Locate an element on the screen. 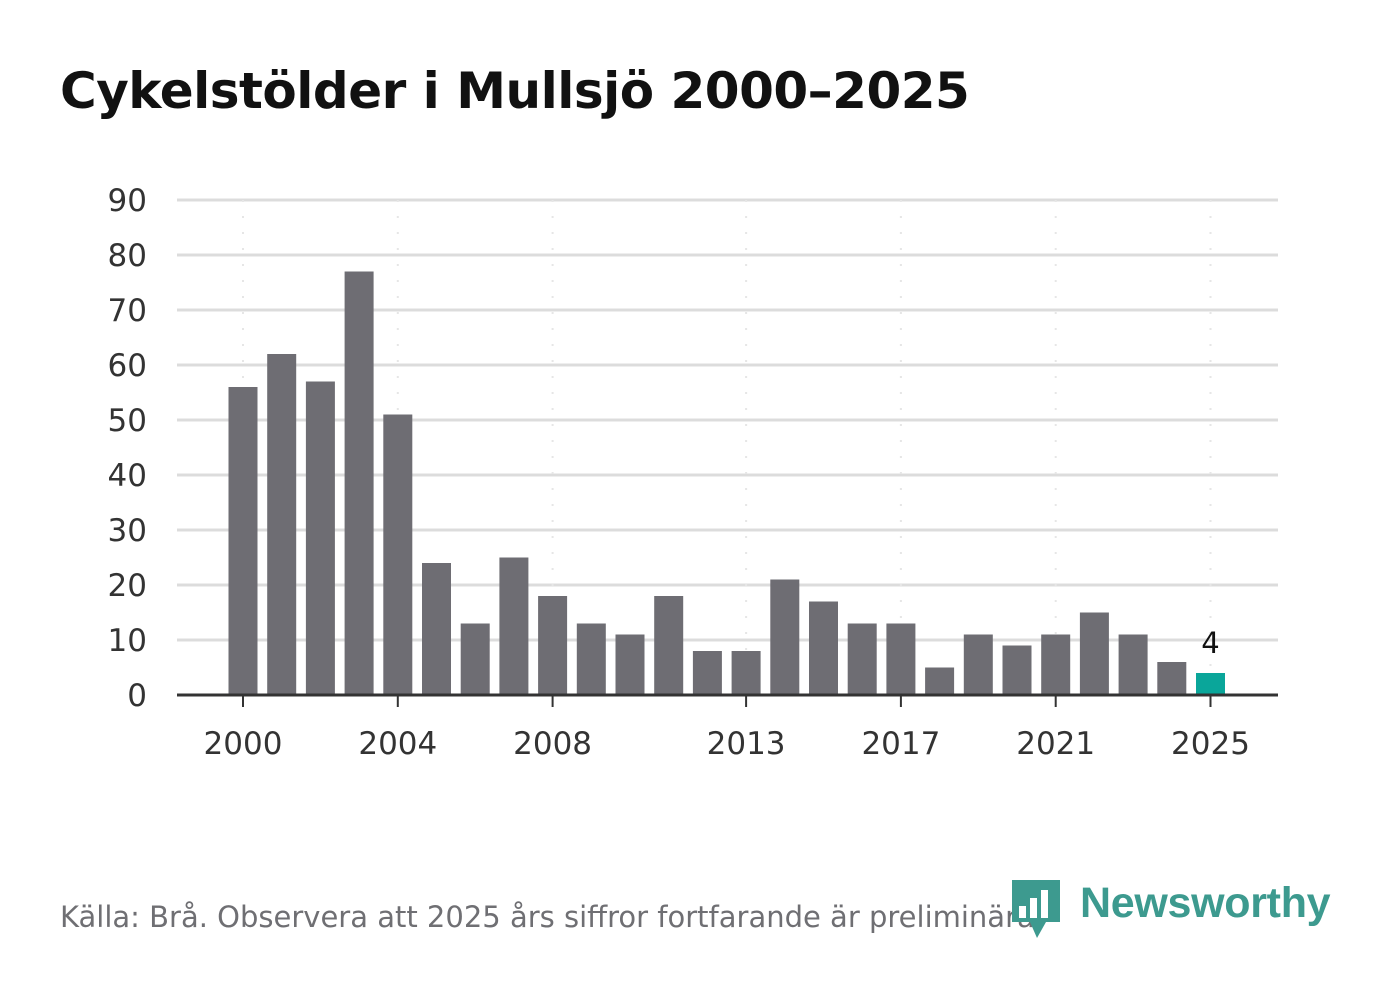 The width and height of the screenshot is (1382, 999). x-tick-label-2013: 2013 is located at coordinates (746, 744).